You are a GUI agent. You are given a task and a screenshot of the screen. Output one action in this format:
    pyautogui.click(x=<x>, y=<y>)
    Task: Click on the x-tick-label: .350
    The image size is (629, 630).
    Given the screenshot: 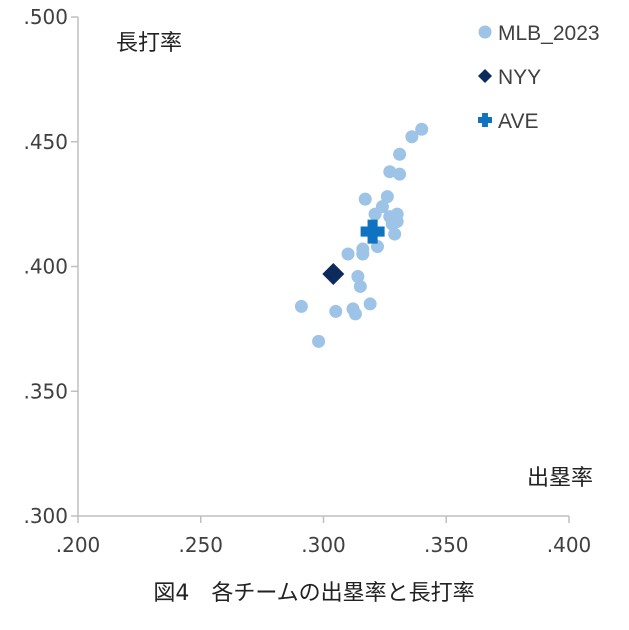 What is the action you would take?
    pyautogui.click(x=446, y=545)
    